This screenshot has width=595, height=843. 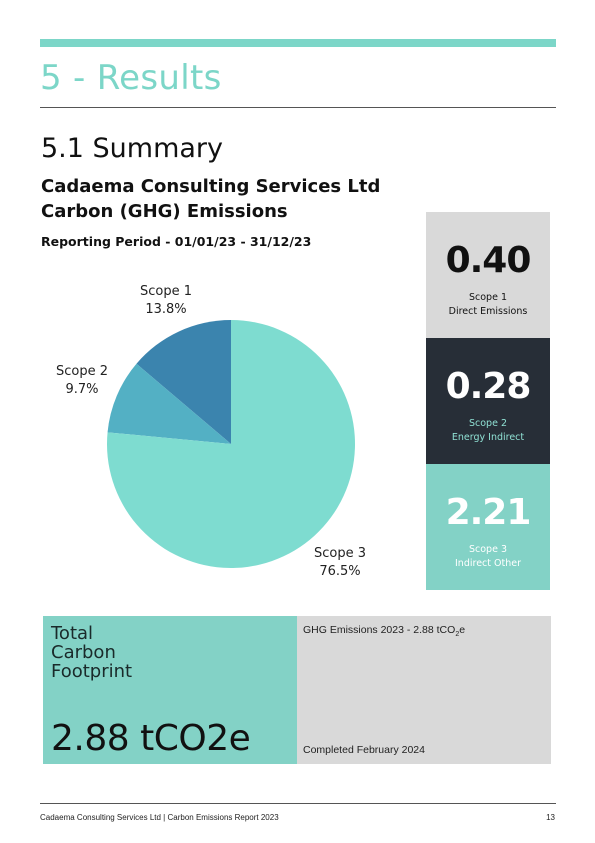 What do you see at coordinates (488, 437) in the screenshot?
I see `scope-2-description: Energy Indirect` at bounding box center [488, 437].